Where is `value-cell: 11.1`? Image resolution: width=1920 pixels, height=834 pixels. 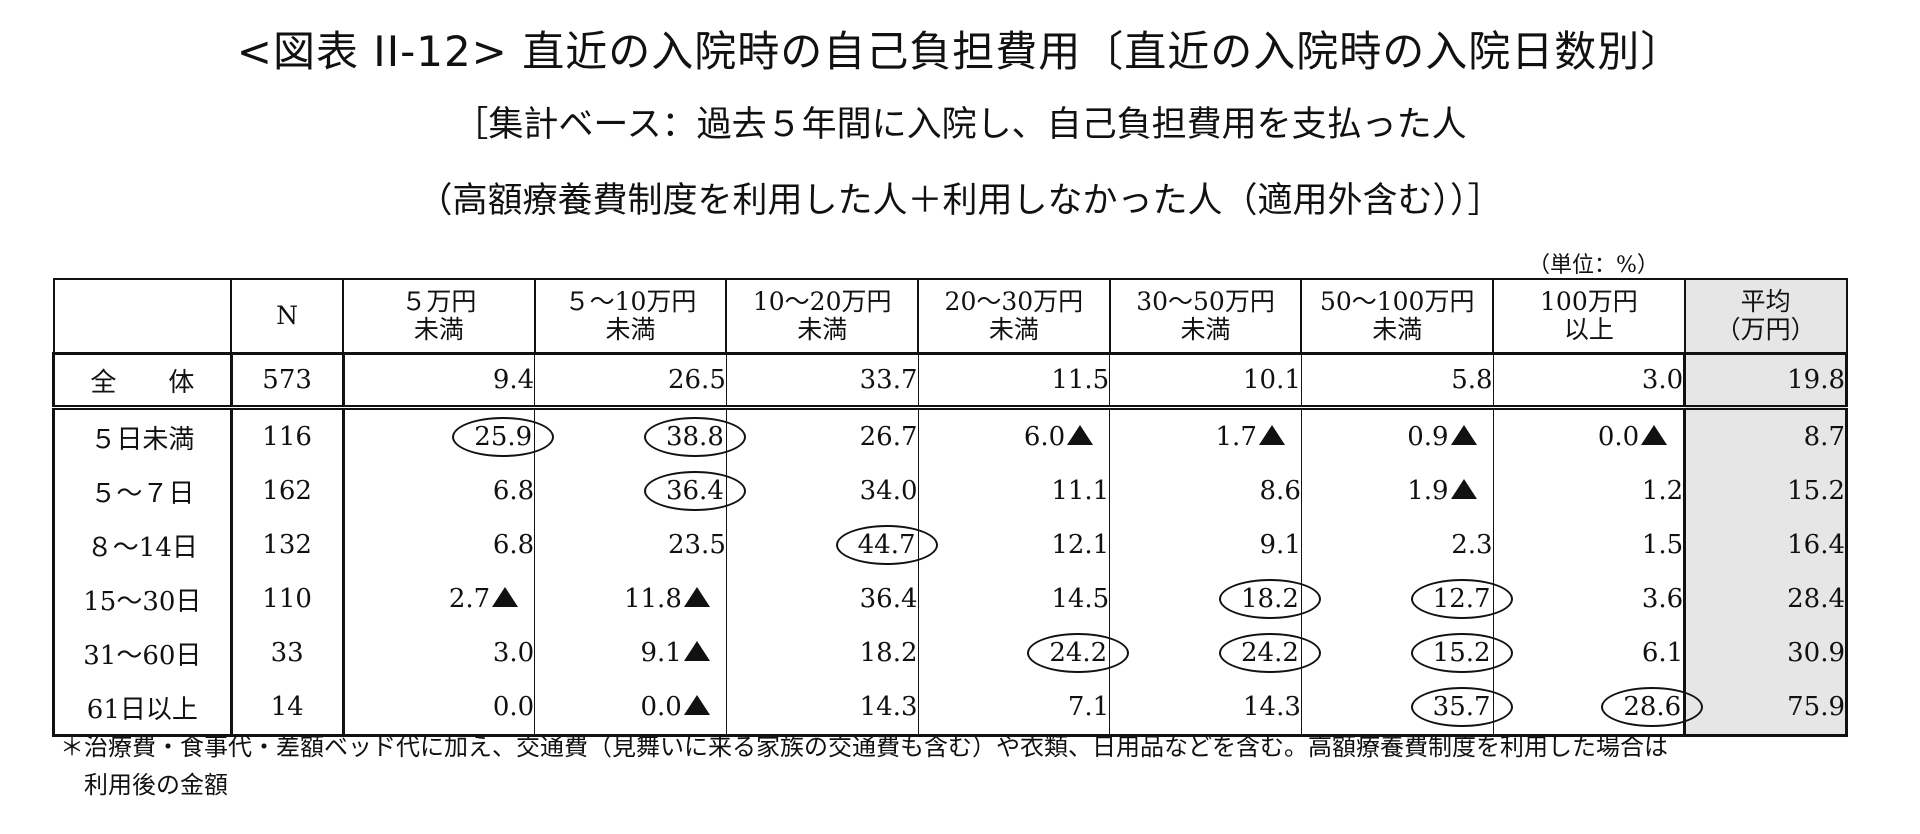 value-cell: 11.1 is located at coordinates (1014, 491).